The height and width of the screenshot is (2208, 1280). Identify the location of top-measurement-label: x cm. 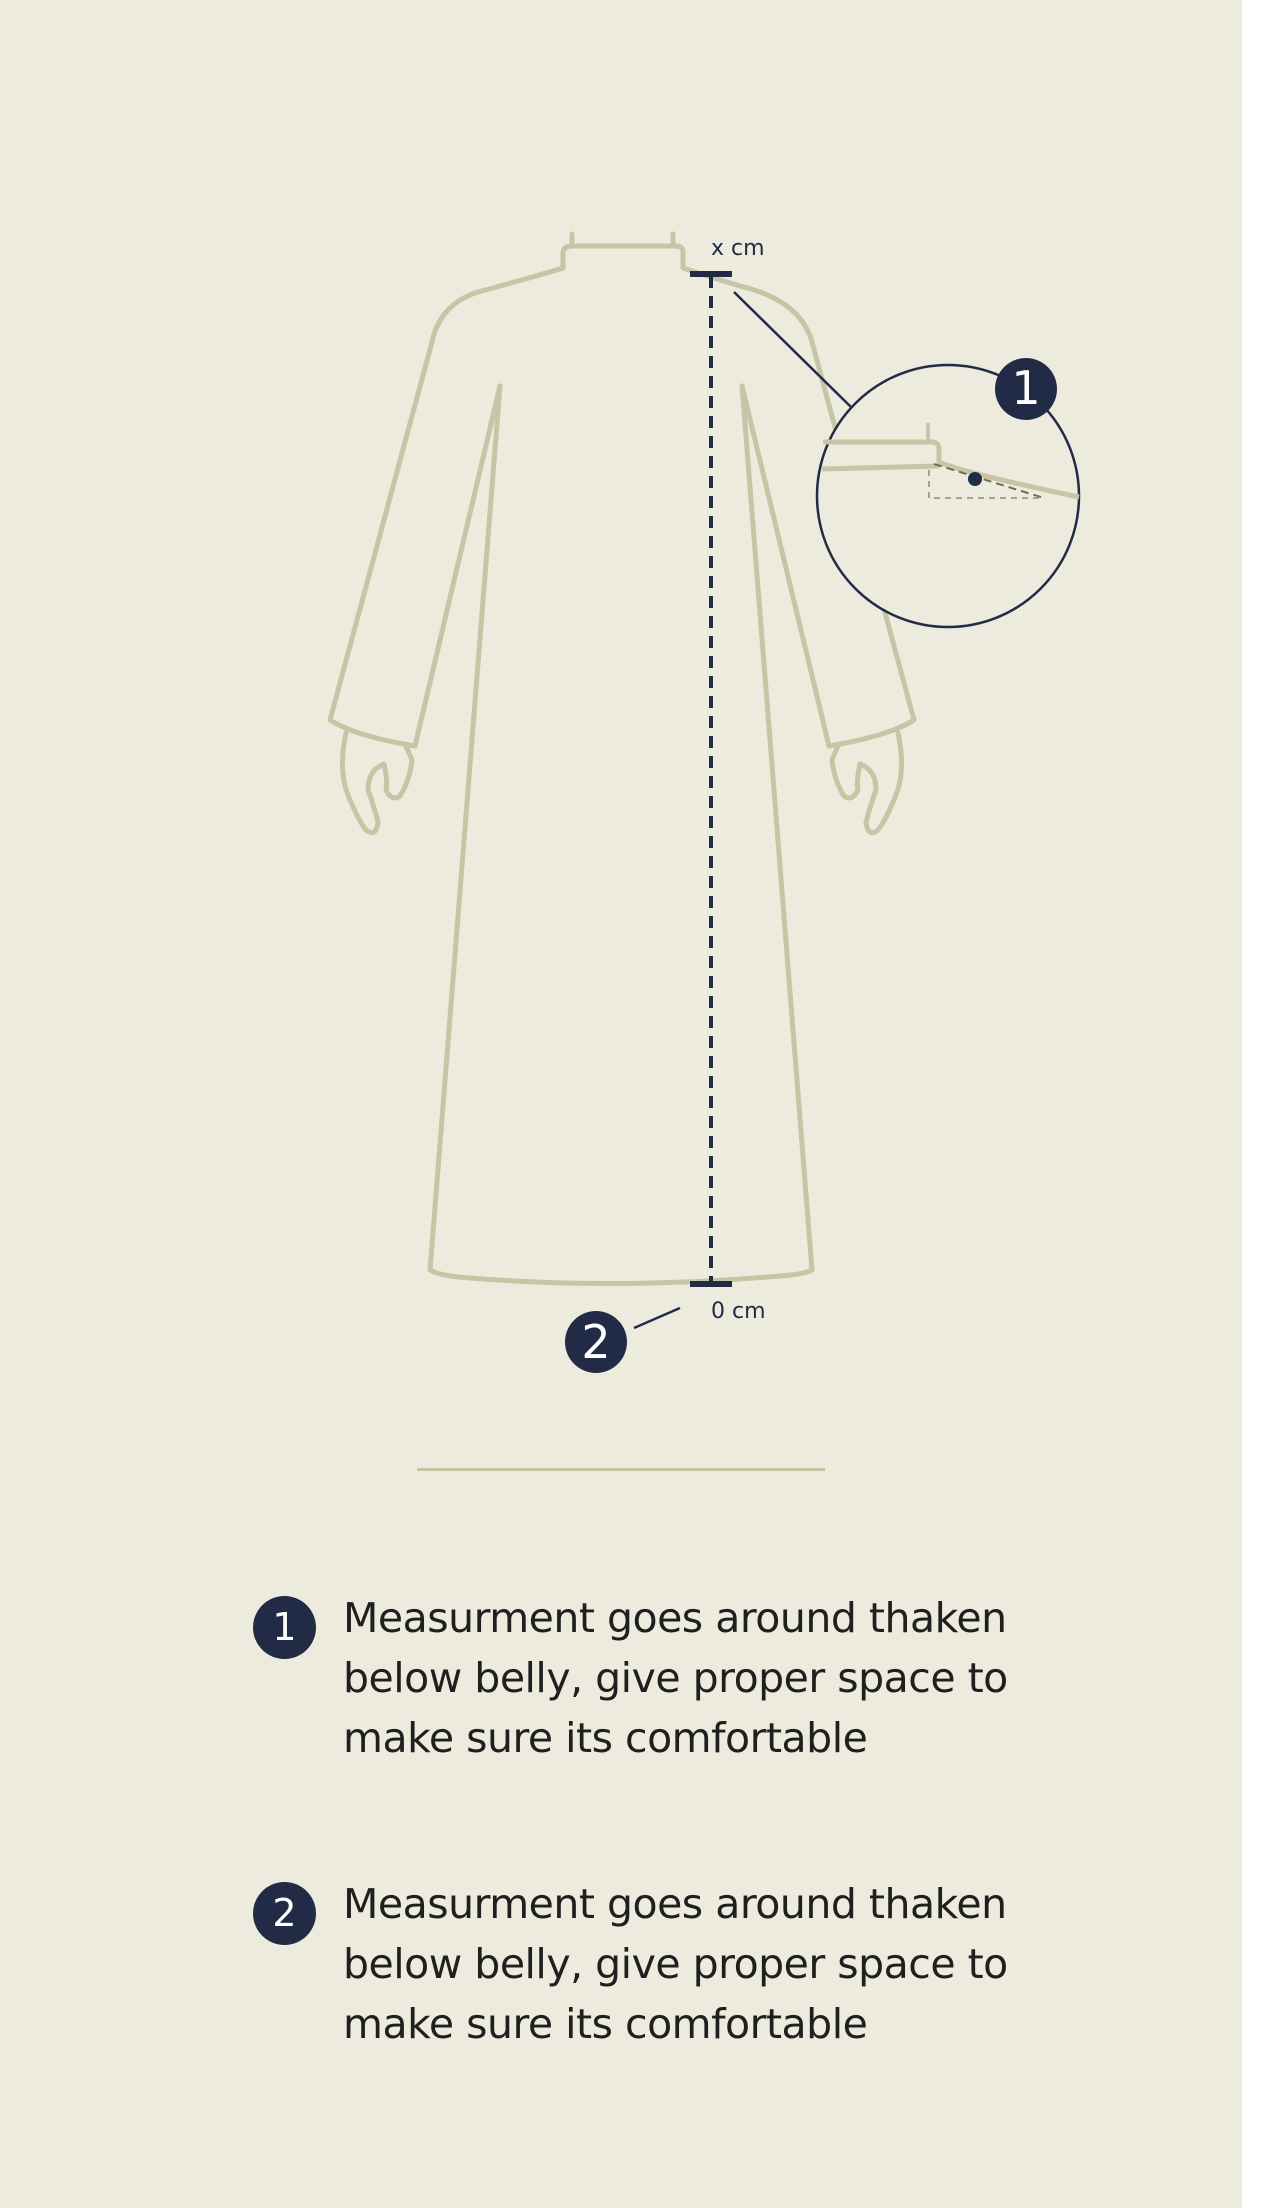
(738, 248).